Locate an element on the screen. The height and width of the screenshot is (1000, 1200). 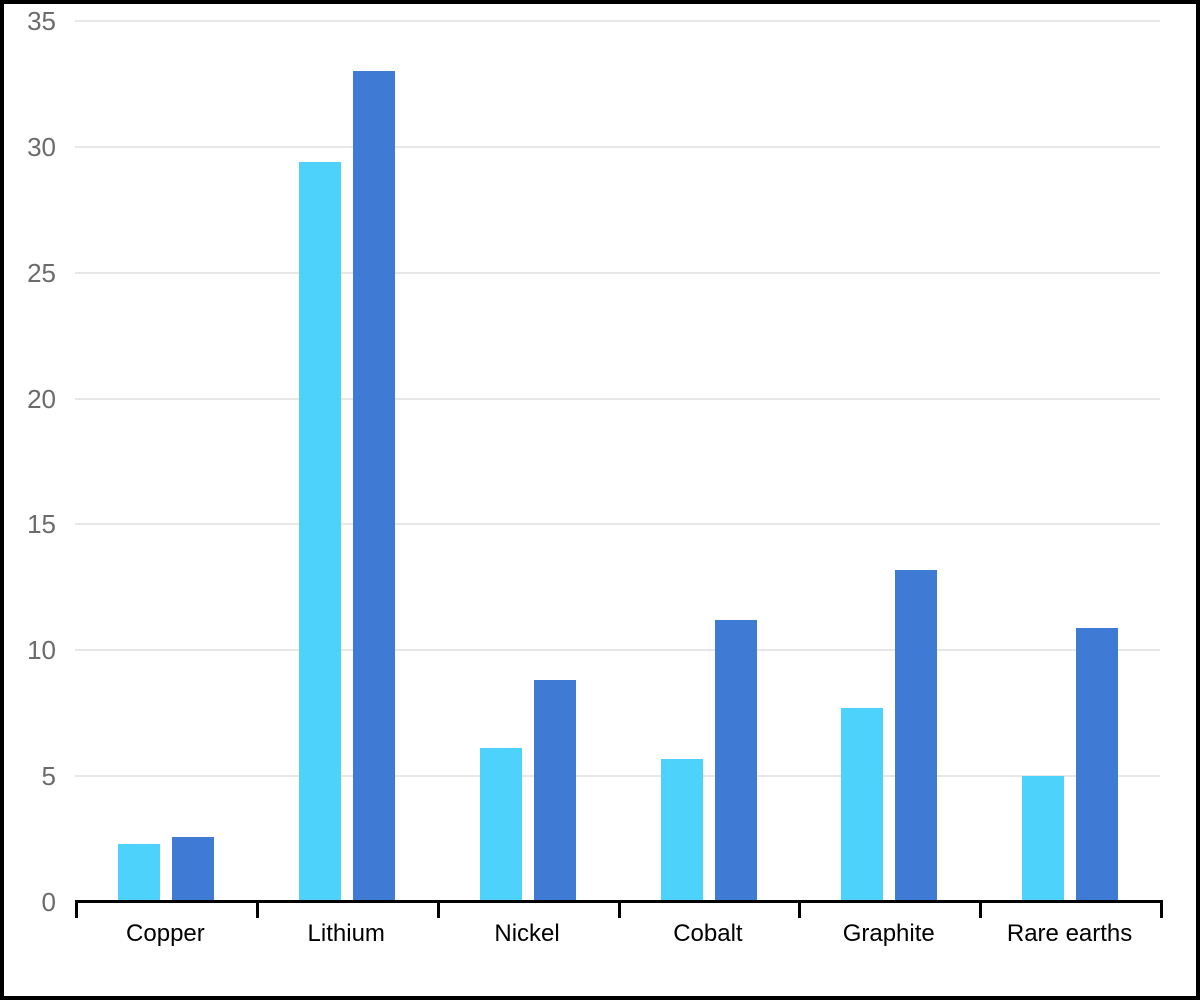
y-axis-tick-label-15: 15 is located at coordinates (41, 524).